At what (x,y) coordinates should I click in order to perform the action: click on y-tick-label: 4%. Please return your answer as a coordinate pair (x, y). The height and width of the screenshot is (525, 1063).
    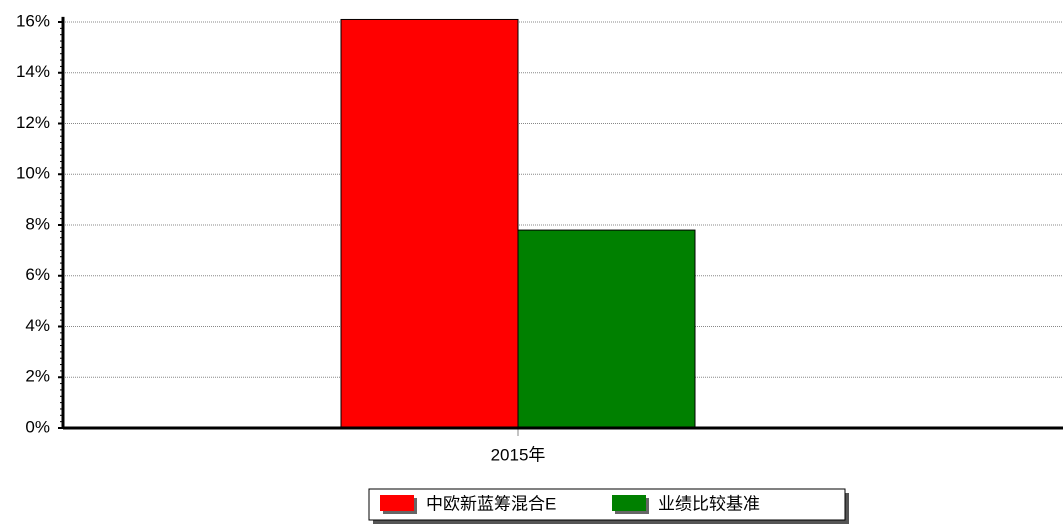
    Looking at the image, I should click on (37, 325).